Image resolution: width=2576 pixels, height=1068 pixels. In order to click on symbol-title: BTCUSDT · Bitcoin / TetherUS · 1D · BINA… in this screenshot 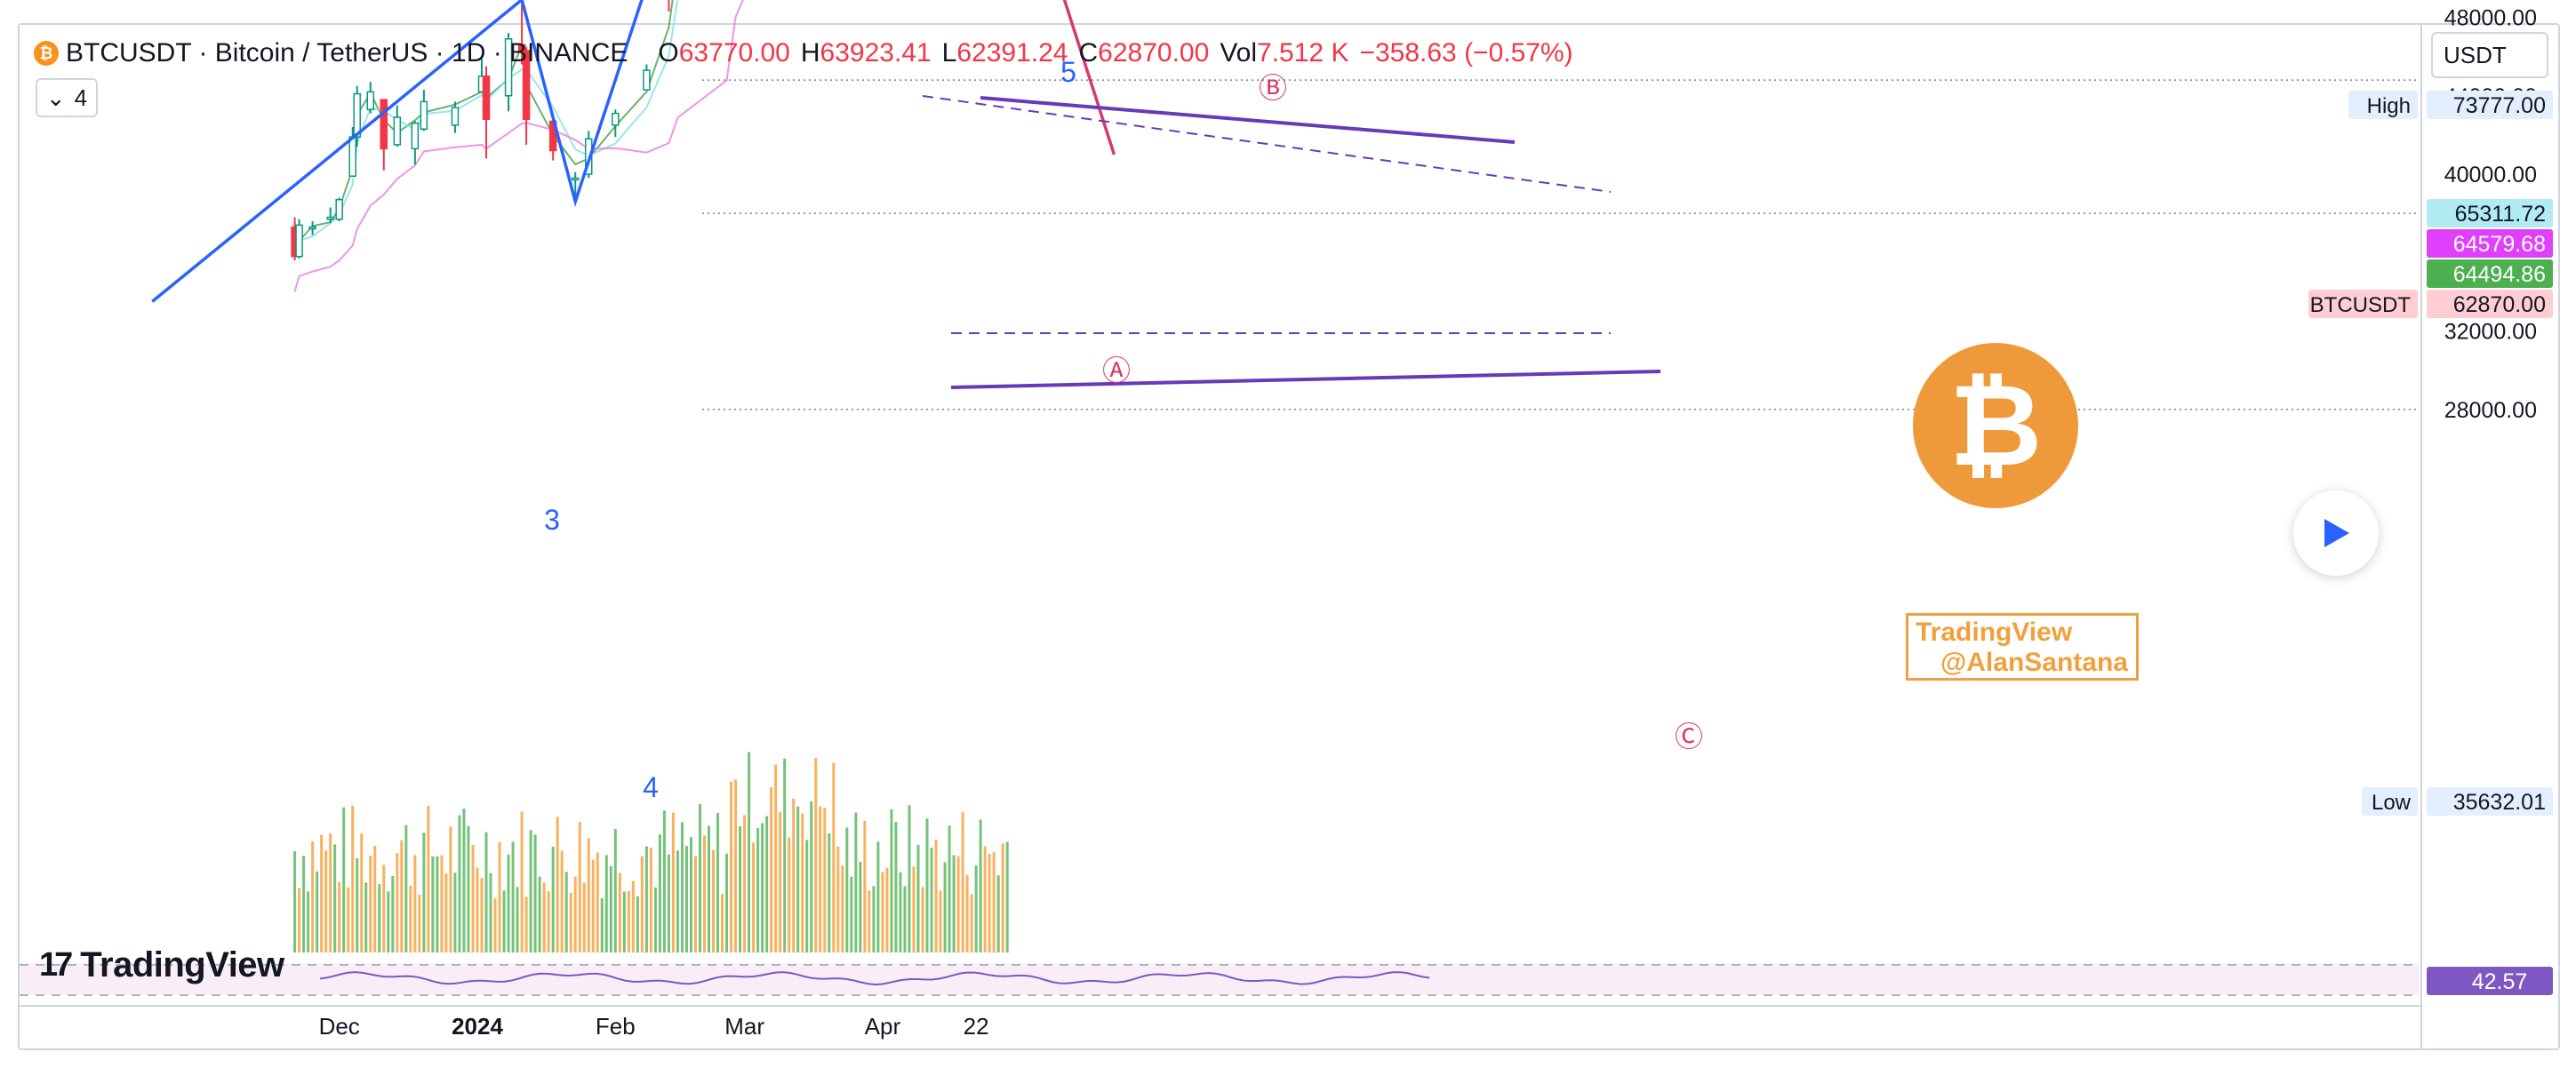, I will do `click(347, 53)`.